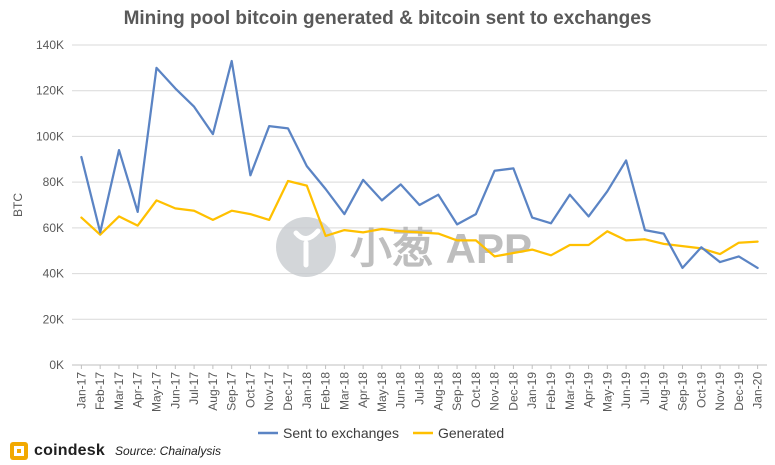  I want to click on x-tick-label: Sep-18, so click(457, 391).